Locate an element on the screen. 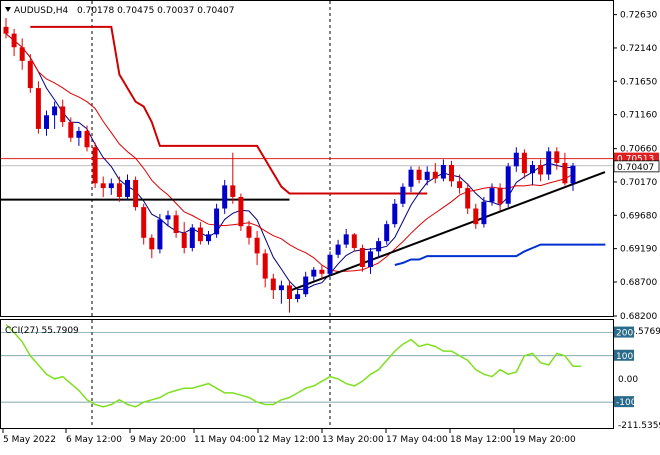 The image size is (660, 455). time-tick-label: 11 May 04:00 is located at coordinates (225, 440).